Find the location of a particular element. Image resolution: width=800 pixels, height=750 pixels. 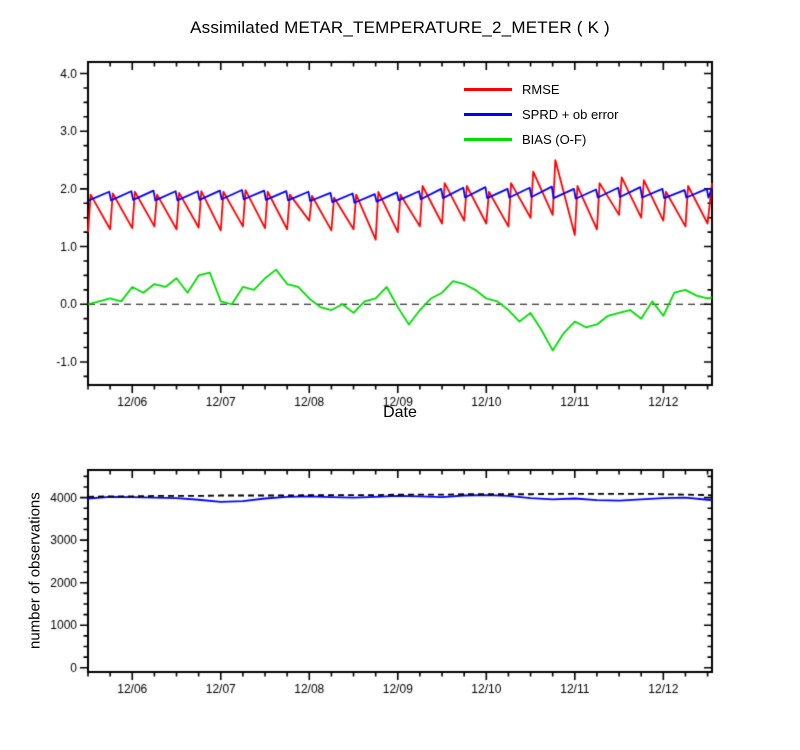

legend-row: SPRD + ob error is located at coordinates (541, 114).